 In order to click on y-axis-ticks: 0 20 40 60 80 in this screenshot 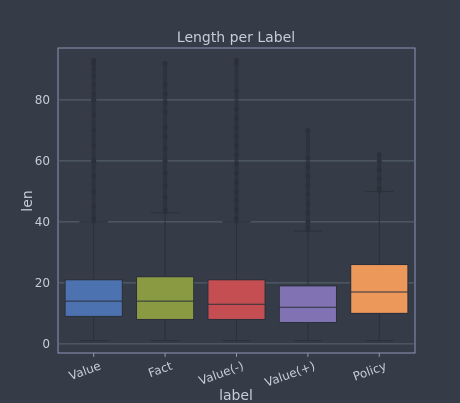, I will do `click(42, 222)`.